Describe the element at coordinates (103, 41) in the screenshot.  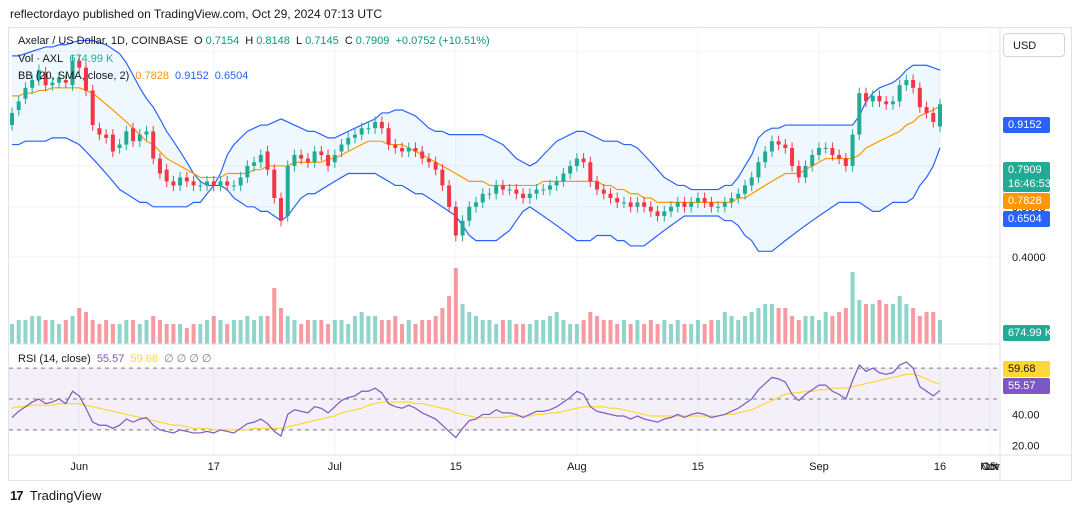
I see `symbol-label: Axelar / US Dollar, 1D, COINBASE` at that location.